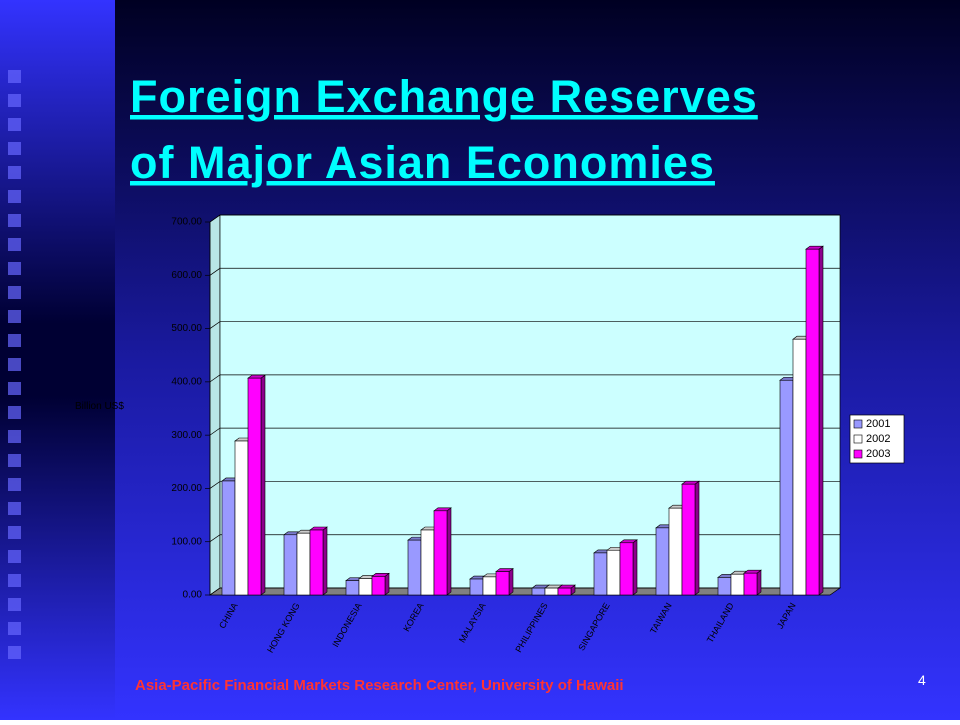 This screenshot has width=960, height=725. I want to click on y-tick-label: 500.00, so click(186, 328).